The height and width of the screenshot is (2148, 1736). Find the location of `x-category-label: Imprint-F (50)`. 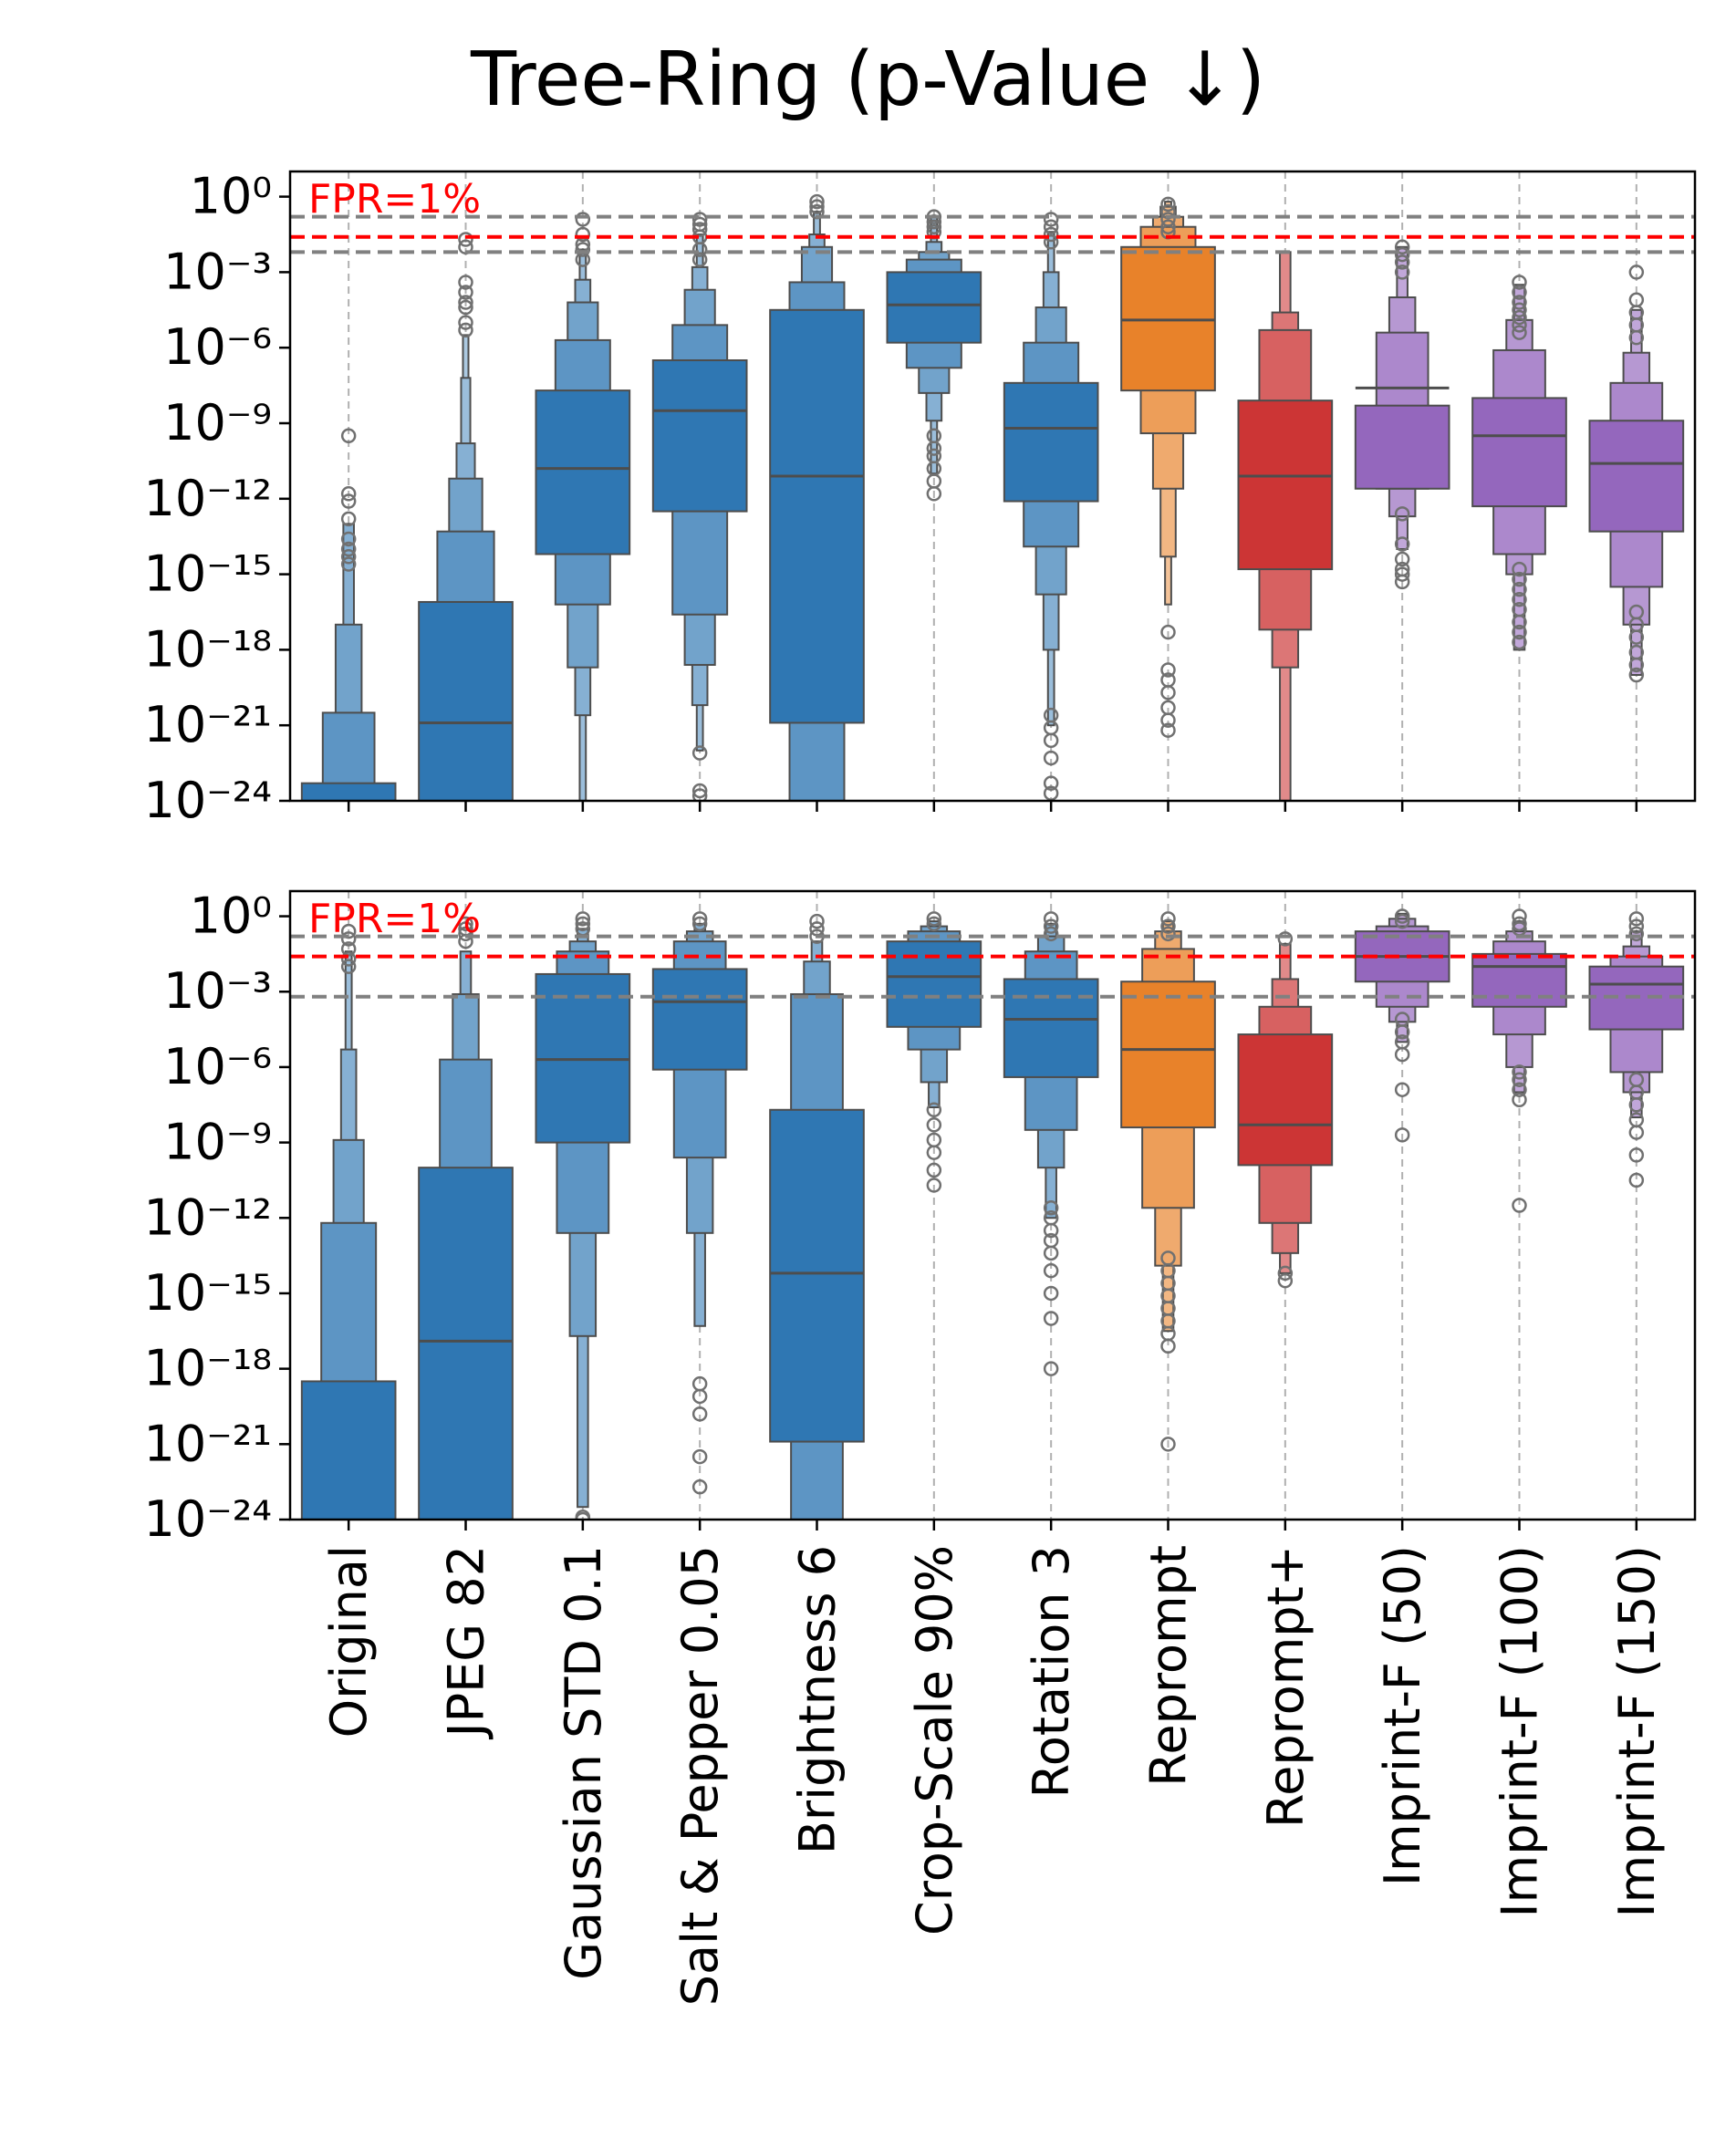

x-category-label: Imprint-F (50) is located at coordinates (1402, 1715).